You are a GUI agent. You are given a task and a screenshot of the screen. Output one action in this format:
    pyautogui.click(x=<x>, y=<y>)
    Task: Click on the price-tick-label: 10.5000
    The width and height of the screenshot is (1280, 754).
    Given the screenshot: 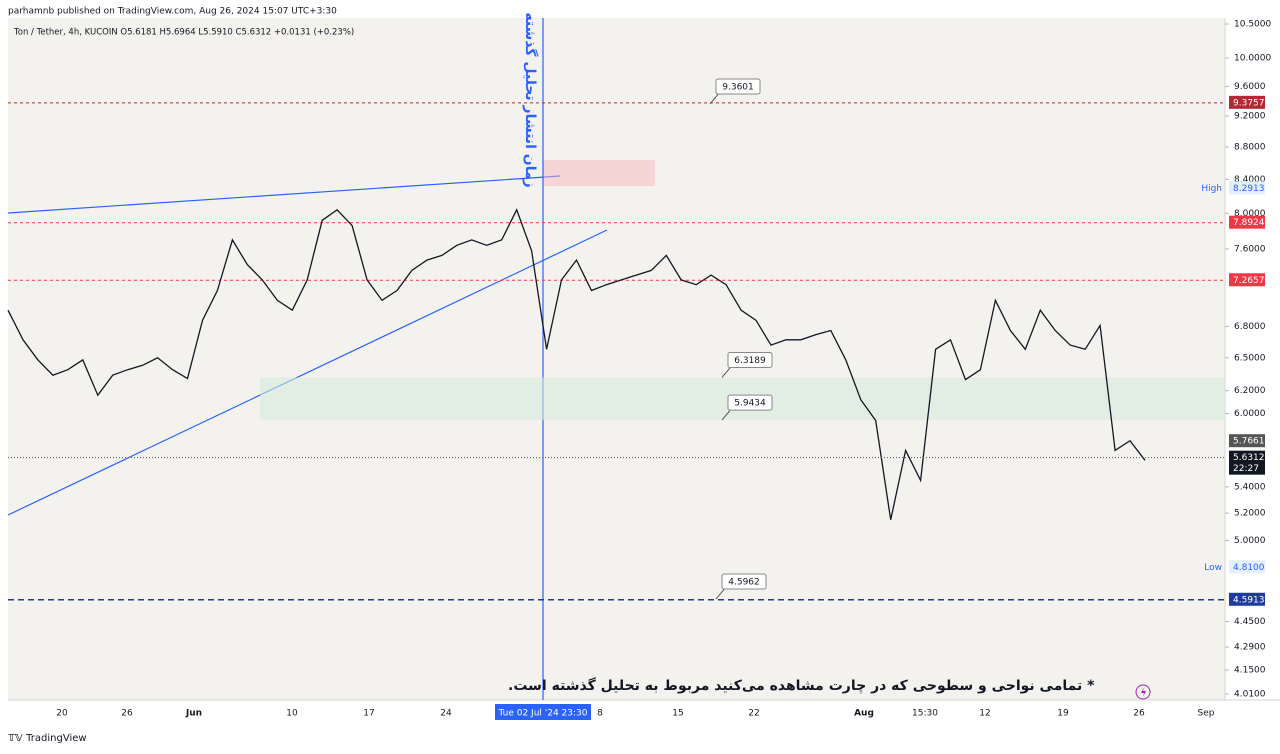 What is the action you would take?
    pyautogui.click(x=1252, y=25)
    